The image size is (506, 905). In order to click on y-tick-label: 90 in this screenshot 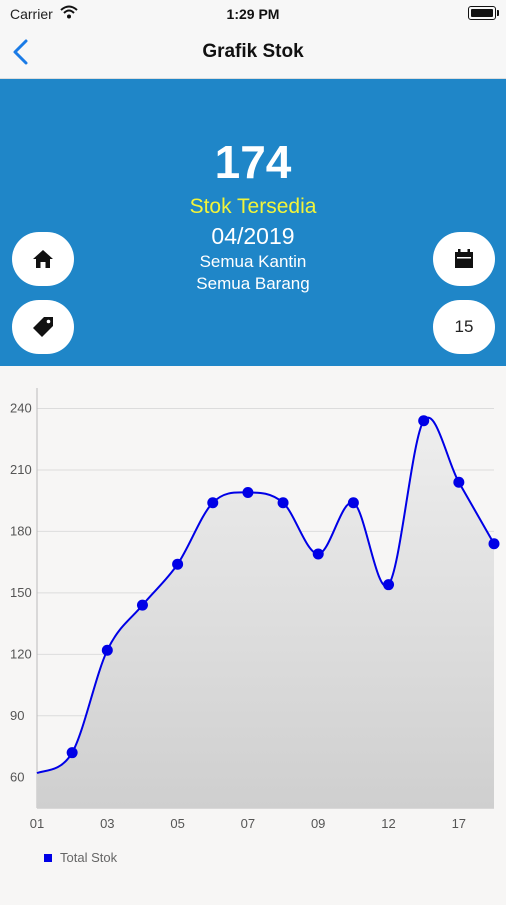, I will do `click(17, 715)`.